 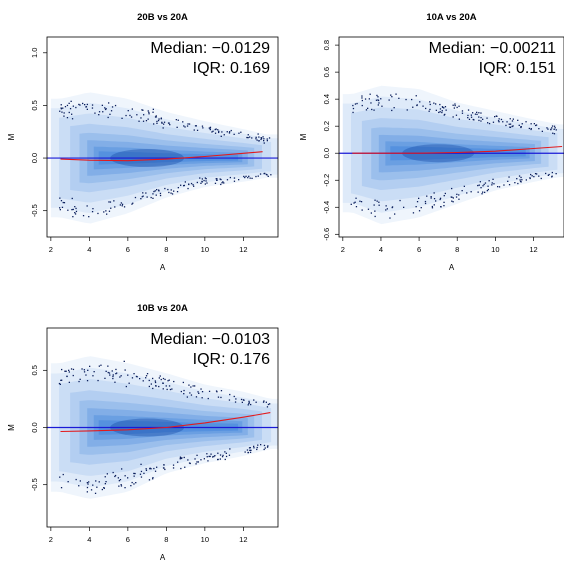 I want to click on y-tick-label: 1.0, so click(x=34, y=53).